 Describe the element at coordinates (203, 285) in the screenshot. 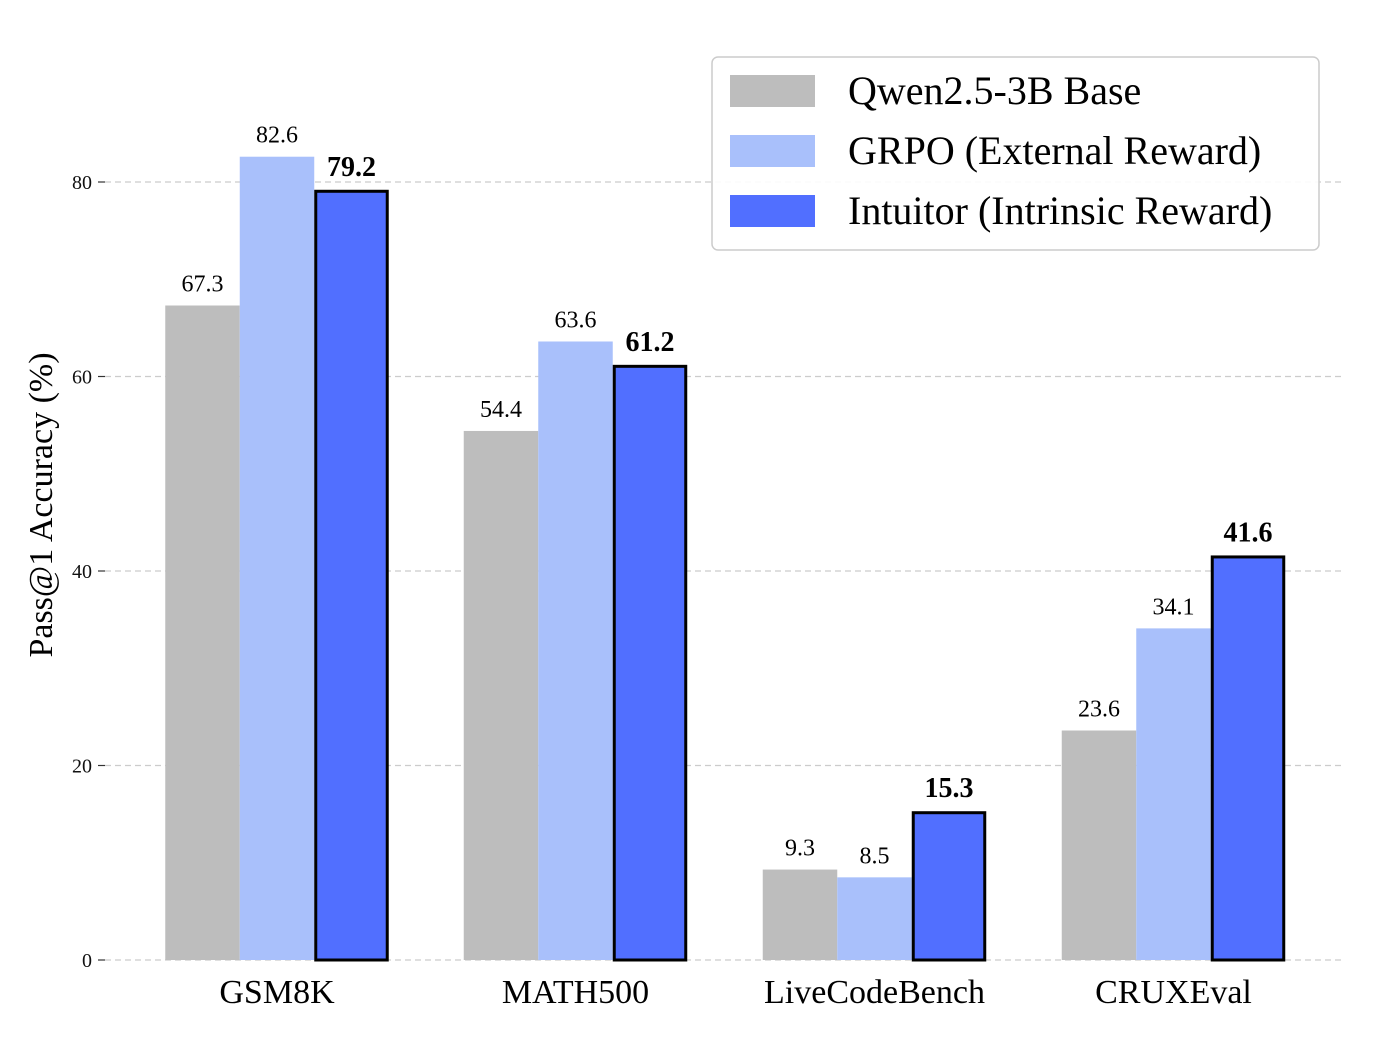

I see `bar-value-label: 67.3` at that location.